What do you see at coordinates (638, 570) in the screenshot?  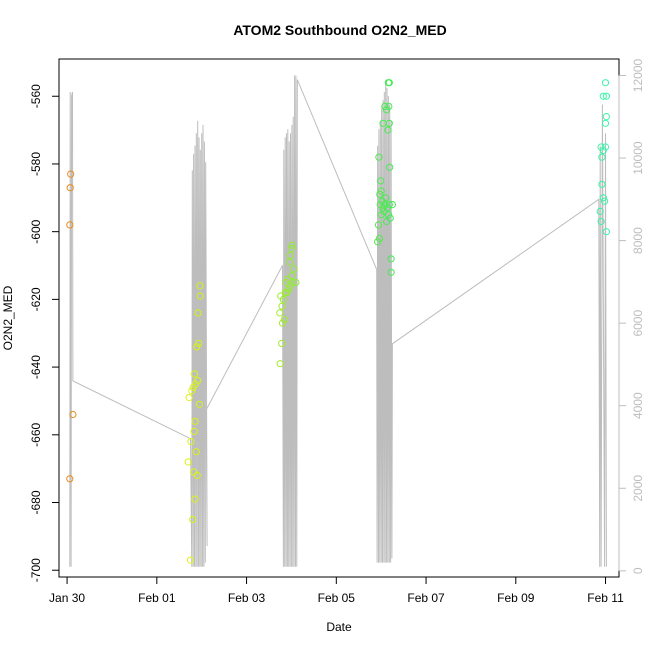 I see `y-right-tick-label: 0` at bounding box center [638, 570].